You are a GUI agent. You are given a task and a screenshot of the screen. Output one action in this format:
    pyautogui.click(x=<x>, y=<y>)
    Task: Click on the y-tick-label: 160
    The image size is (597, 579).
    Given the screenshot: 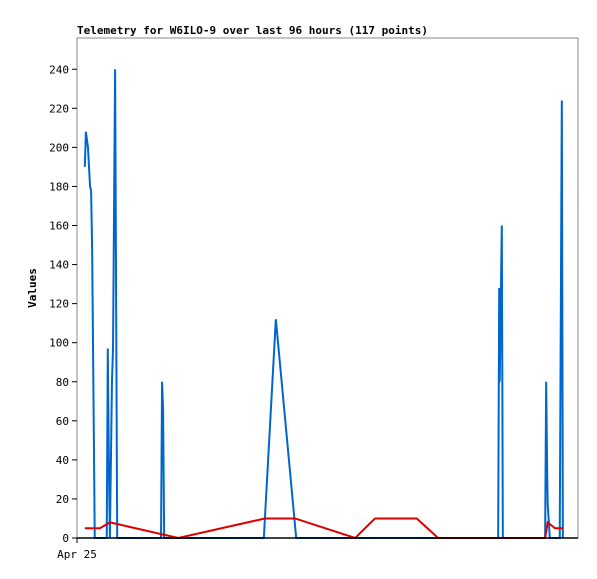 What is the action you would take?
    pyautogui.click(x=59, y=226)
    